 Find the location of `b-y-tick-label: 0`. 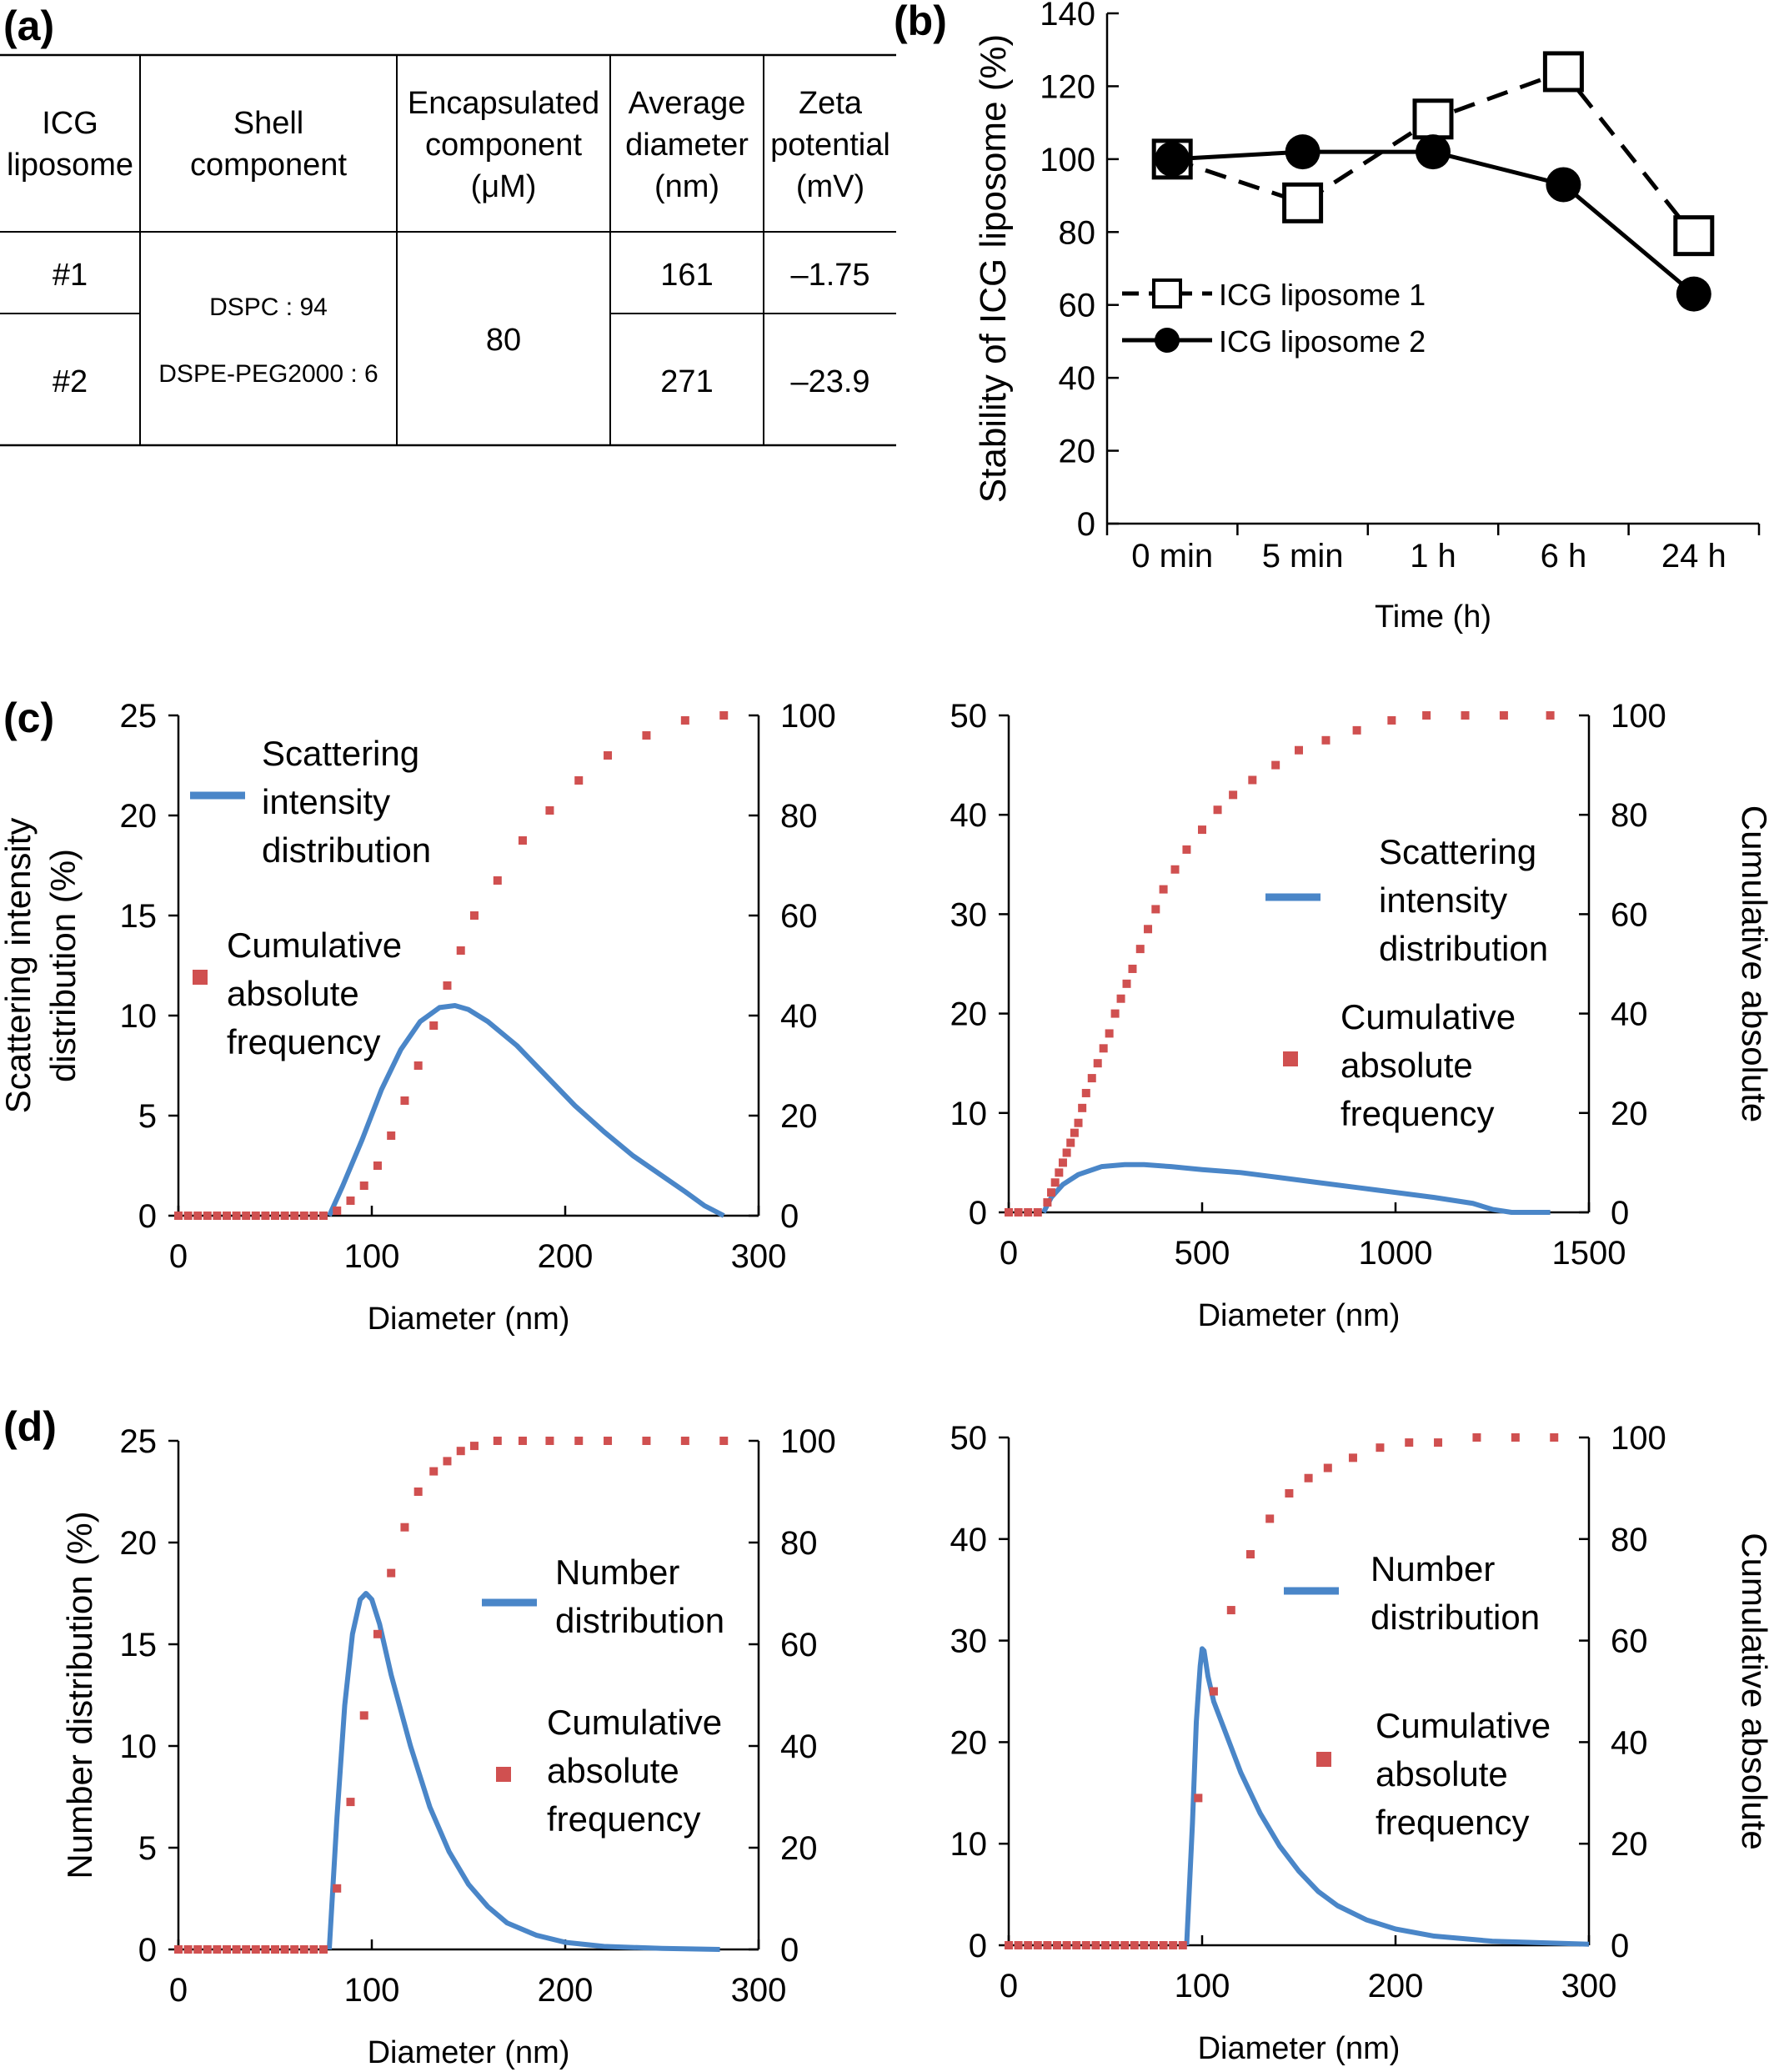

b-y-tick-label: 0 is located at coordinates (1086, 524).